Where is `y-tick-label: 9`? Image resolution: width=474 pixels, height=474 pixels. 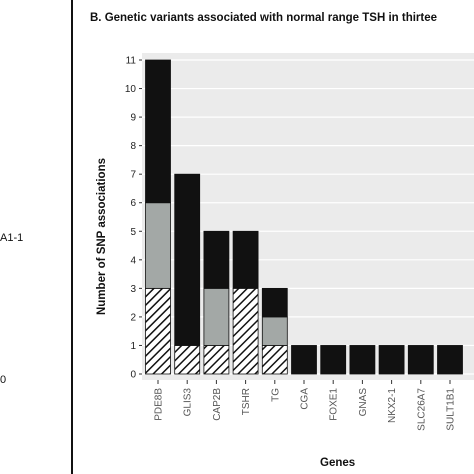 y-tick-label: 9 is located at coordinates (133, 118).